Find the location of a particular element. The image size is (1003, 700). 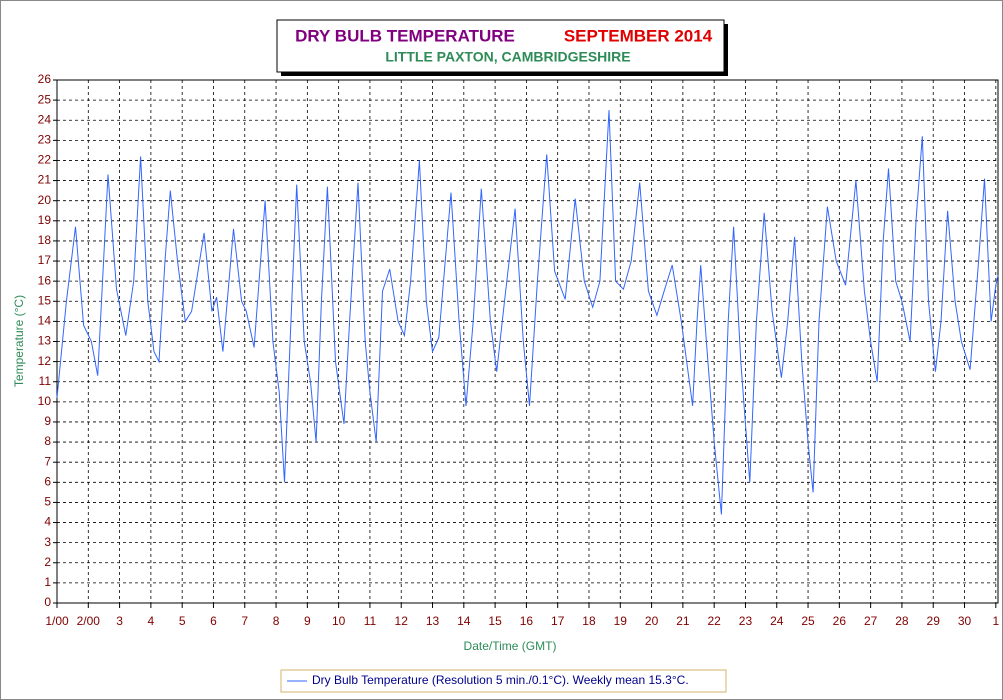

x-tick-label: 10 is located at coordinates (339, 621).